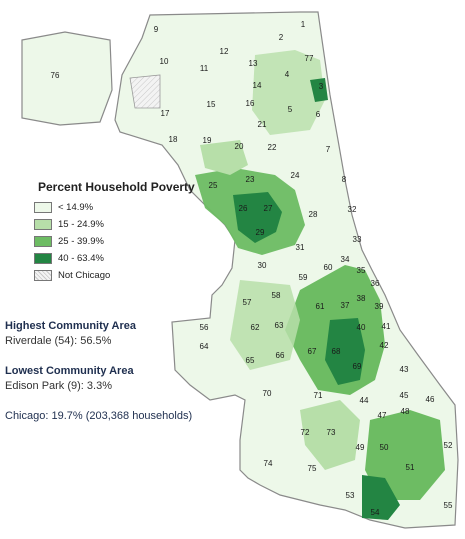 The height and width of the screenshot is (539, 465). What do you see at coordinates (265, 325) in the screenshot?
I see `region-southwest` at bounding box center [265, 325].